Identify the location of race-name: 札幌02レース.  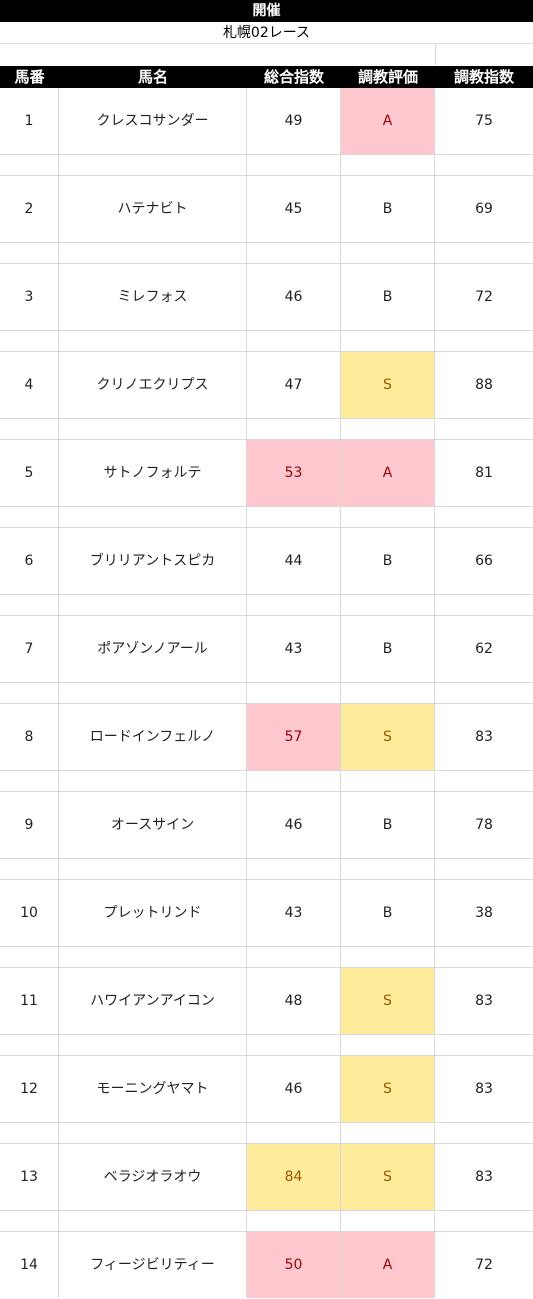
(266, 33).